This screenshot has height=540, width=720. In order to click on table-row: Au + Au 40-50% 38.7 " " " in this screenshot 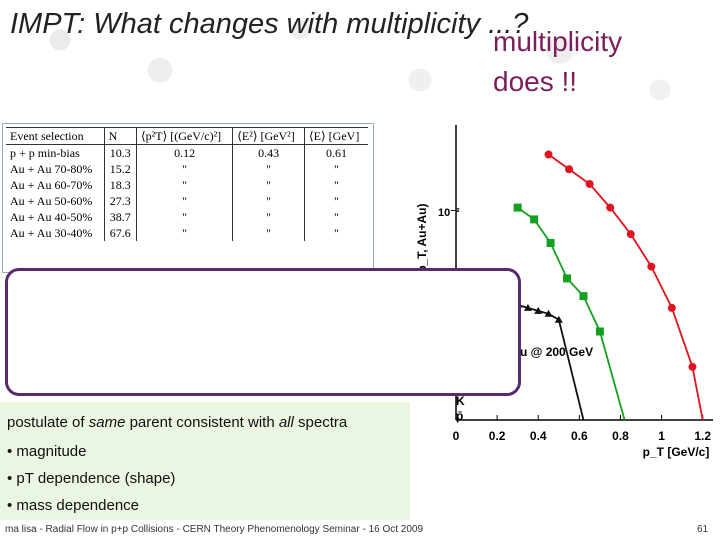, I will do `click(187, 217)`.